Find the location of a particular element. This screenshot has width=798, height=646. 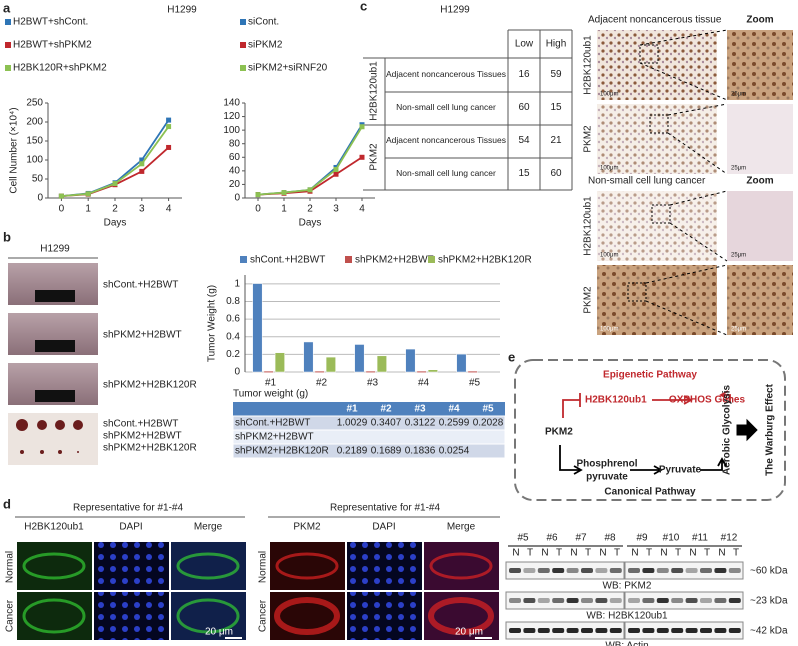

lane-label: N is located at coordinates (573, 553).